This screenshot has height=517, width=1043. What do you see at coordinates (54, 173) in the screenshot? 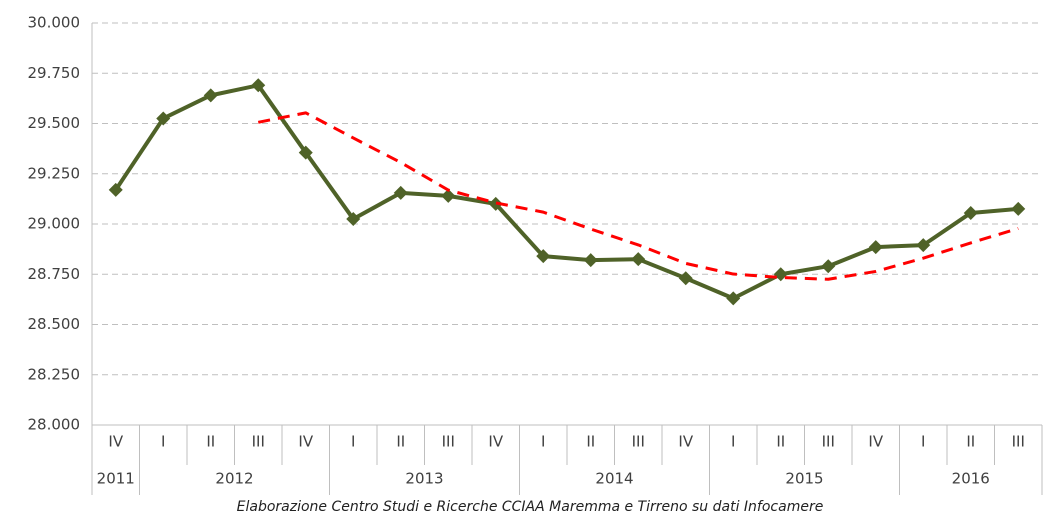
I see `y-tick-label: 29.250` at bounding box center [54, 173].